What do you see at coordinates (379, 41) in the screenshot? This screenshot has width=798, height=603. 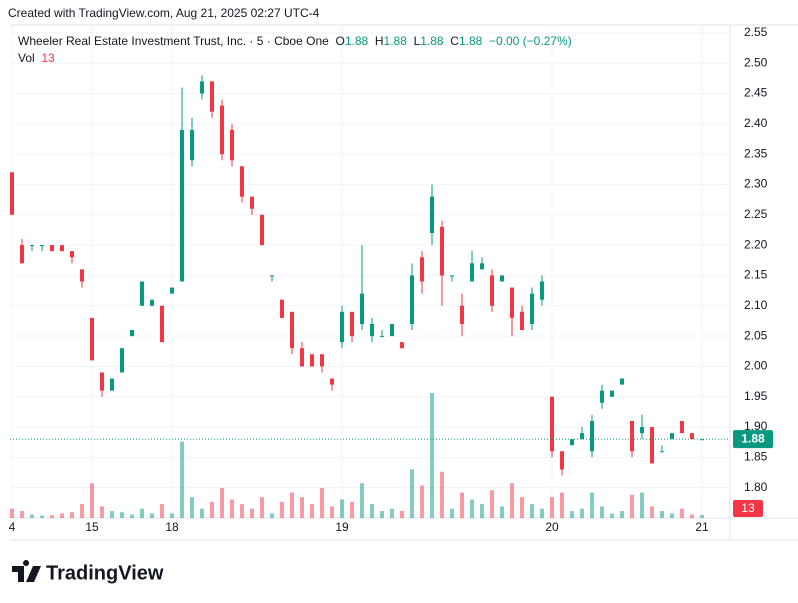 I see `high-letter: H` at bounding box center [379, 41].